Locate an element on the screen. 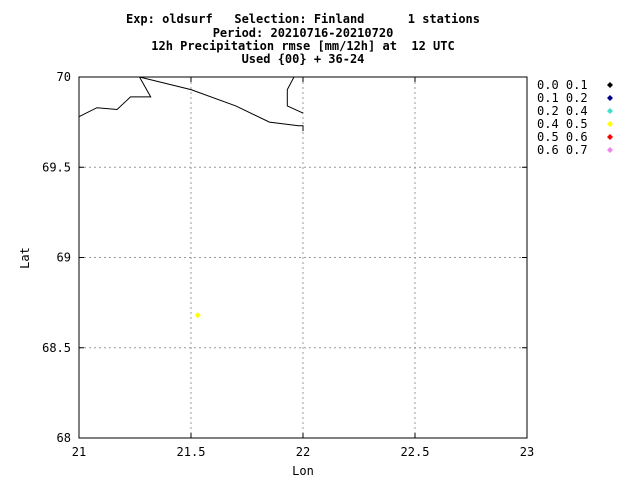 The height and width of the screenshot is (480, 640). legend-label: 0.5 0.6 is located at coordinates (562, 137).